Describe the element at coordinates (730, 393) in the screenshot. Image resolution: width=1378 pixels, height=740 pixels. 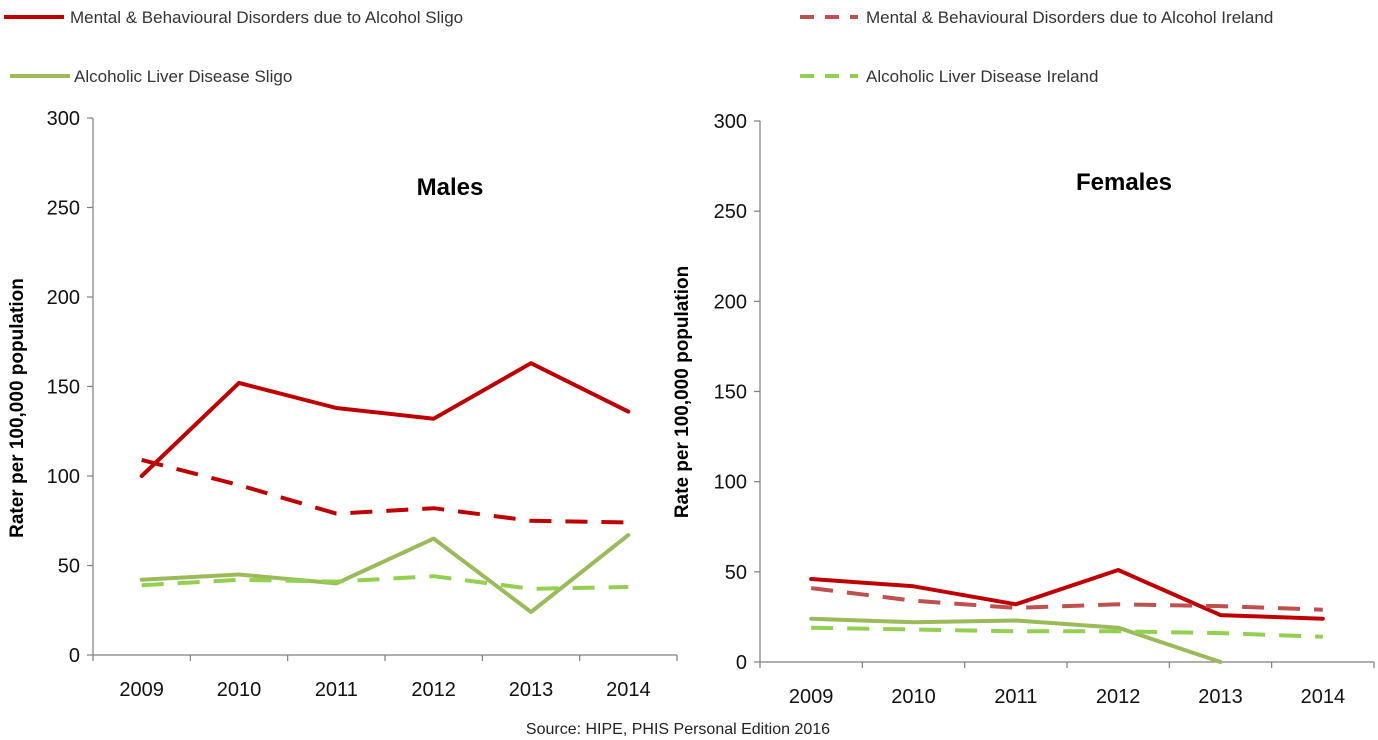
I see `y-tick-label-females-150: 150` at that location.